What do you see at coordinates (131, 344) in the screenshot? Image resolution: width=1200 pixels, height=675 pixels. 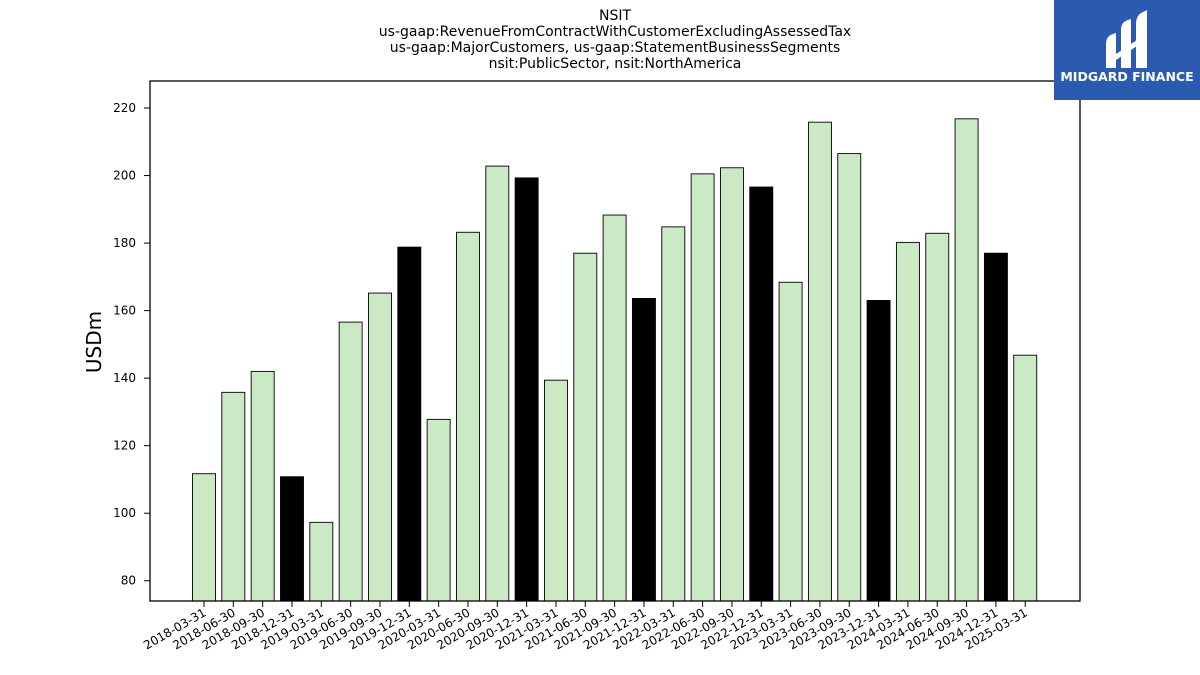 I see `y-axis: 80 100 120 140 160 180 200 220` at bounding box center [131, 344].